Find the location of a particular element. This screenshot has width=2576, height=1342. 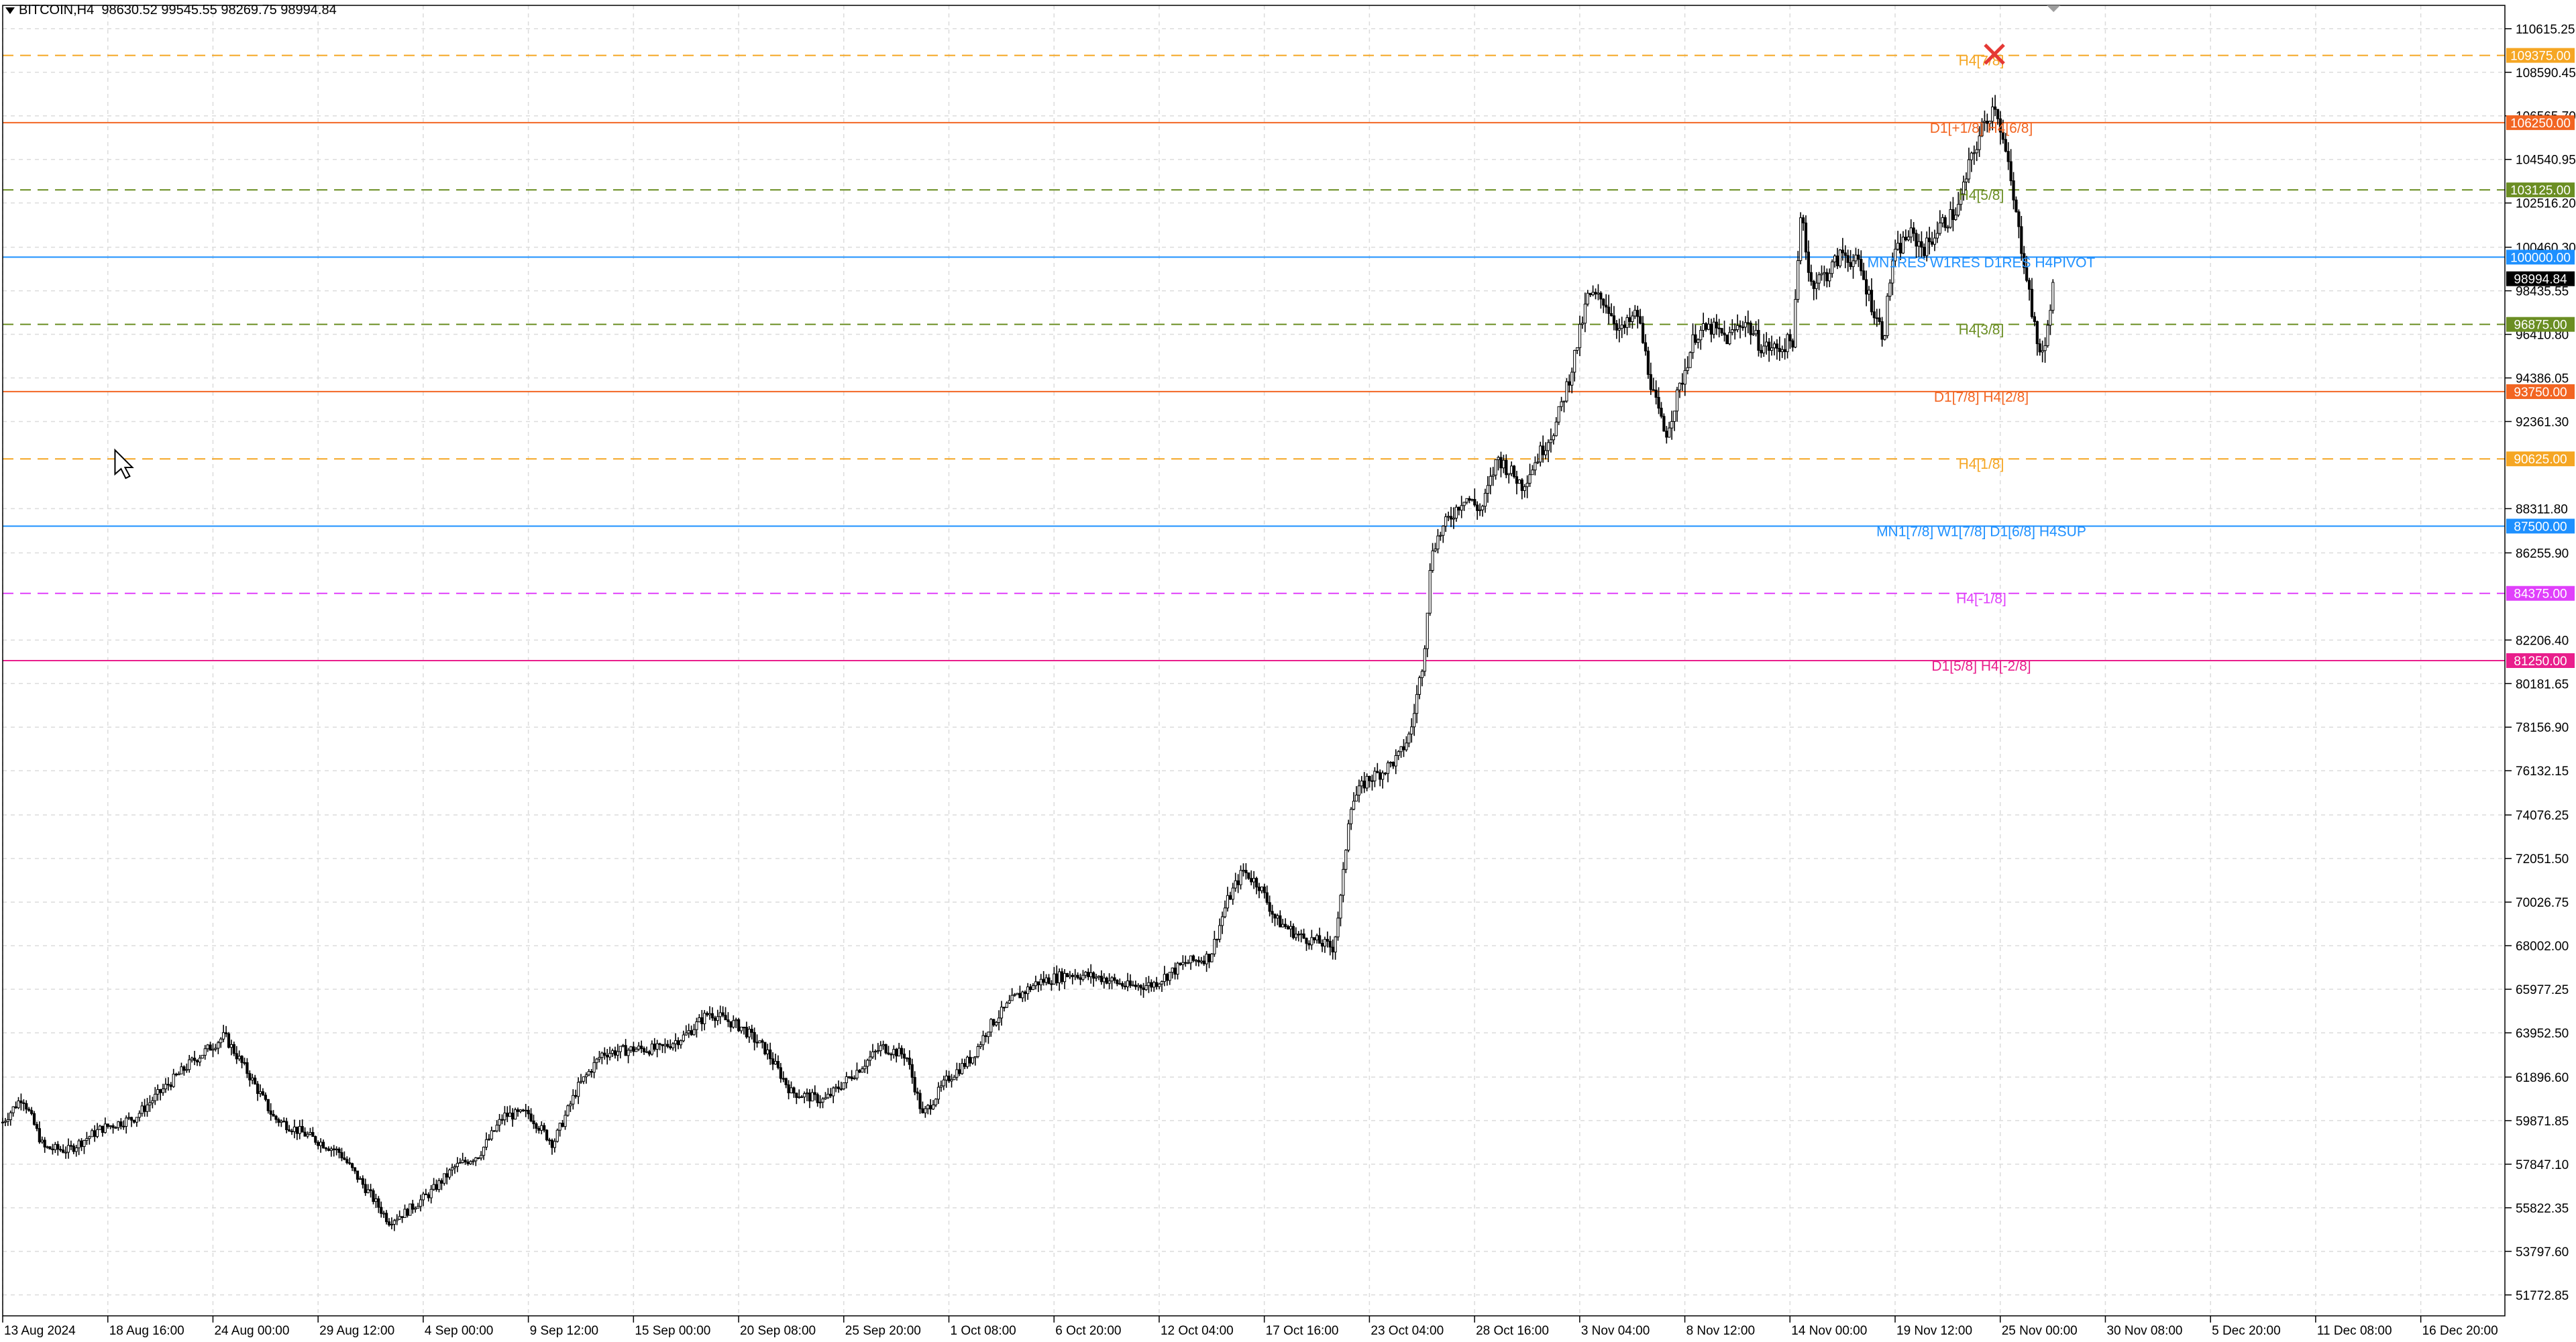

dropdown-arrow-icon is located at coordinates (10, 10).